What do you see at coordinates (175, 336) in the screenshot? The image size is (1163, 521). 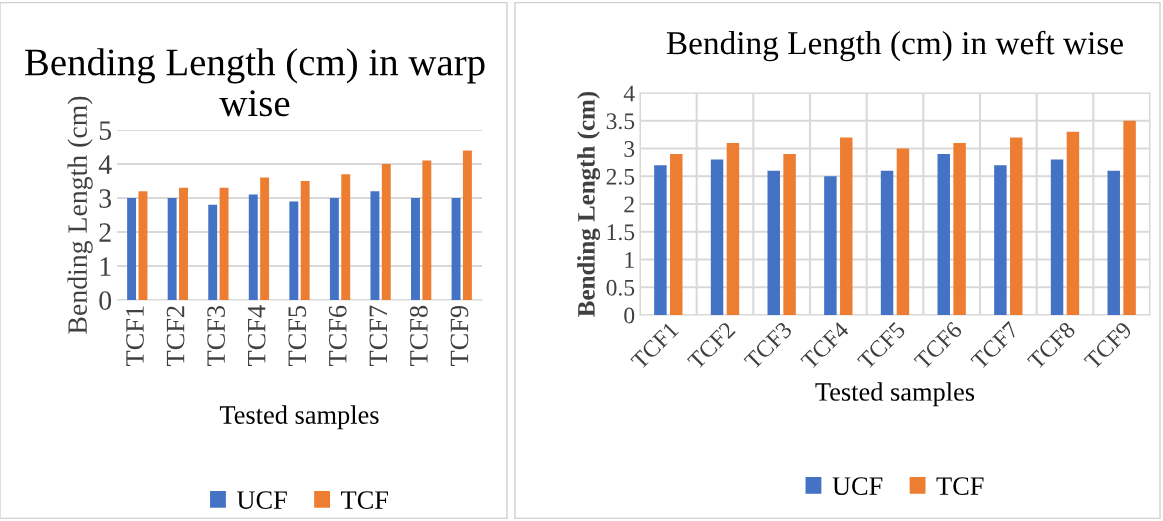 I see `x-tick-label: TCF2` at bounding box center [175, 336].